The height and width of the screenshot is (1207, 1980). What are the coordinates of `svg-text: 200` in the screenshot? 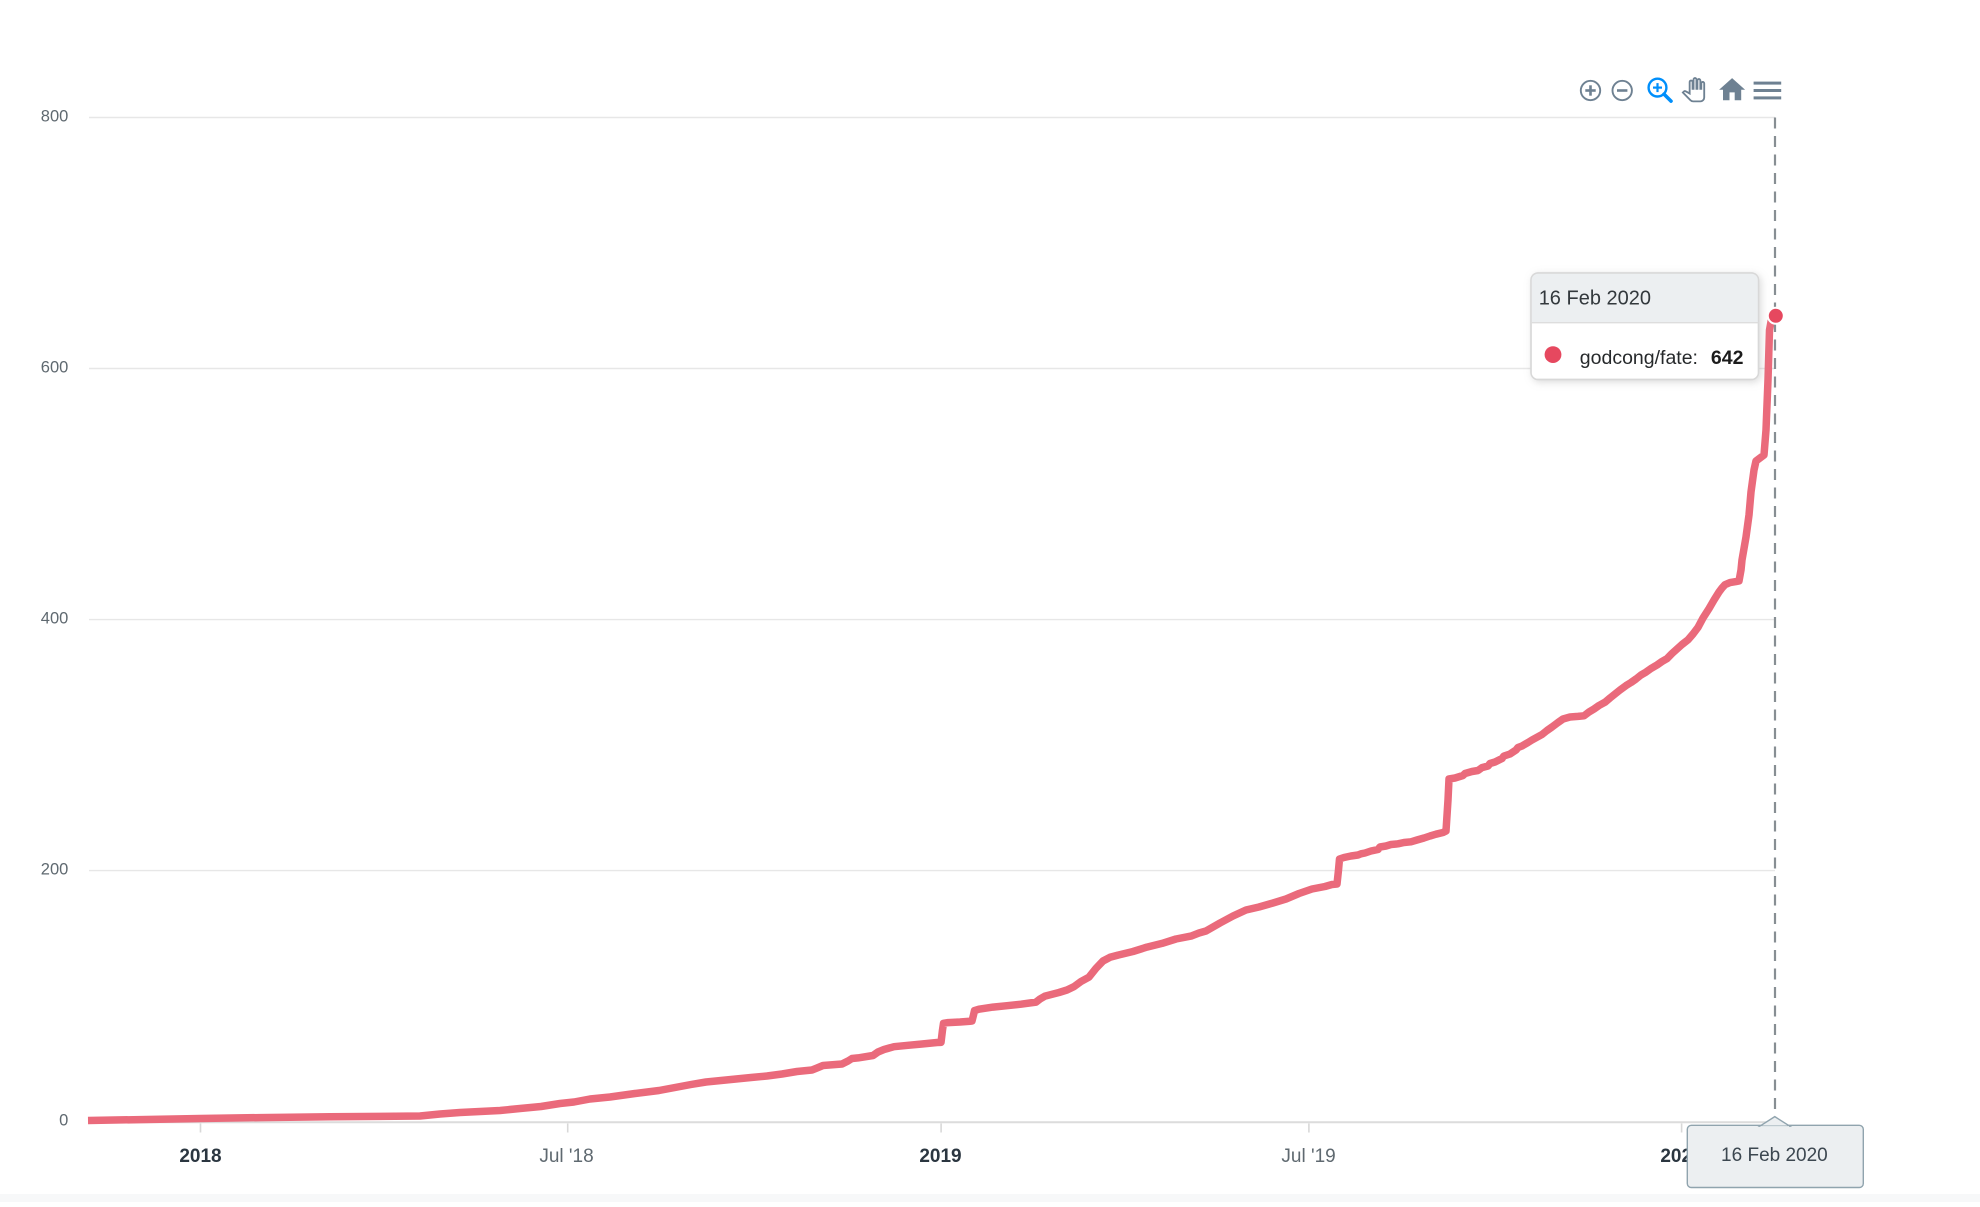 It's located at (55, 869).